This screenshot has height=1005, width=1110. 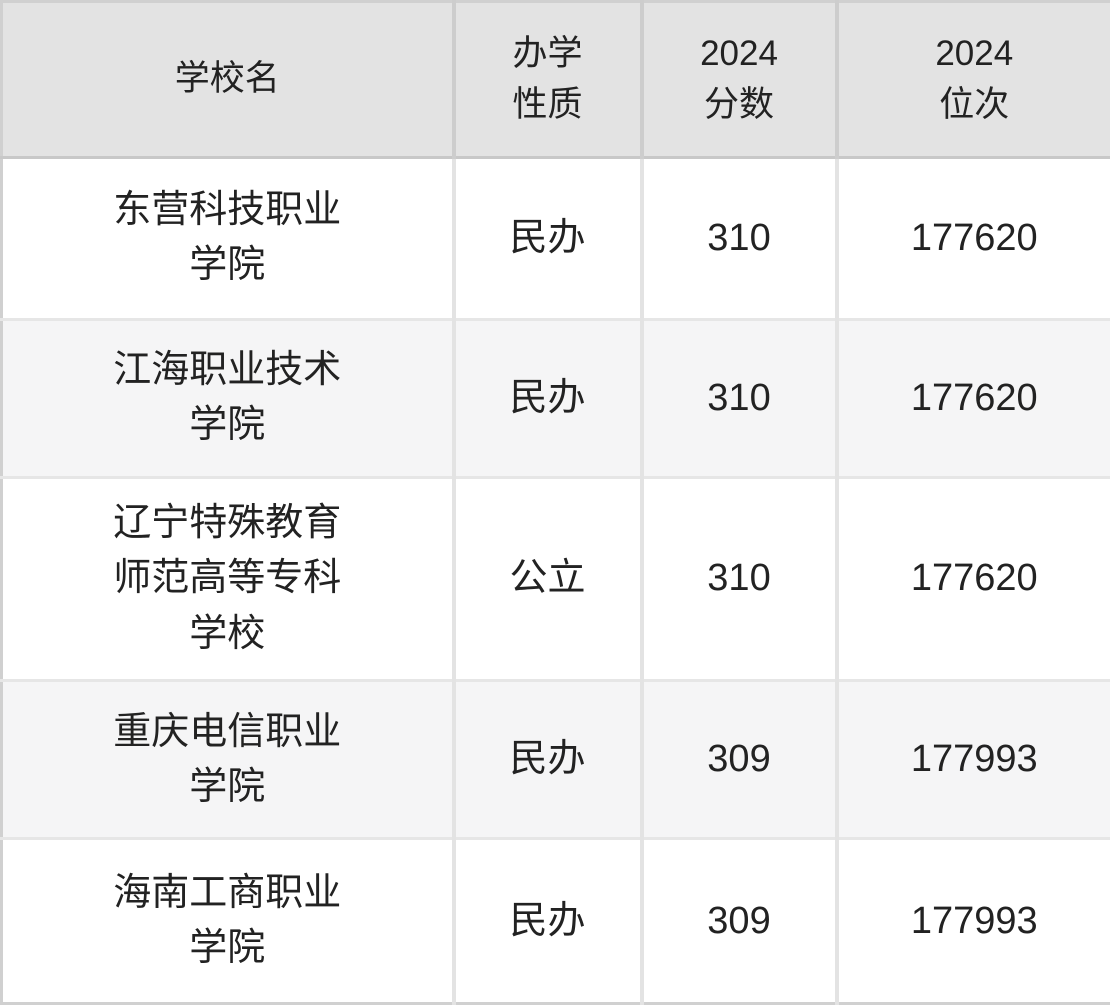 I want to click on school-name-cell: 海南工商职业 学院, so click(x=228, y=921).